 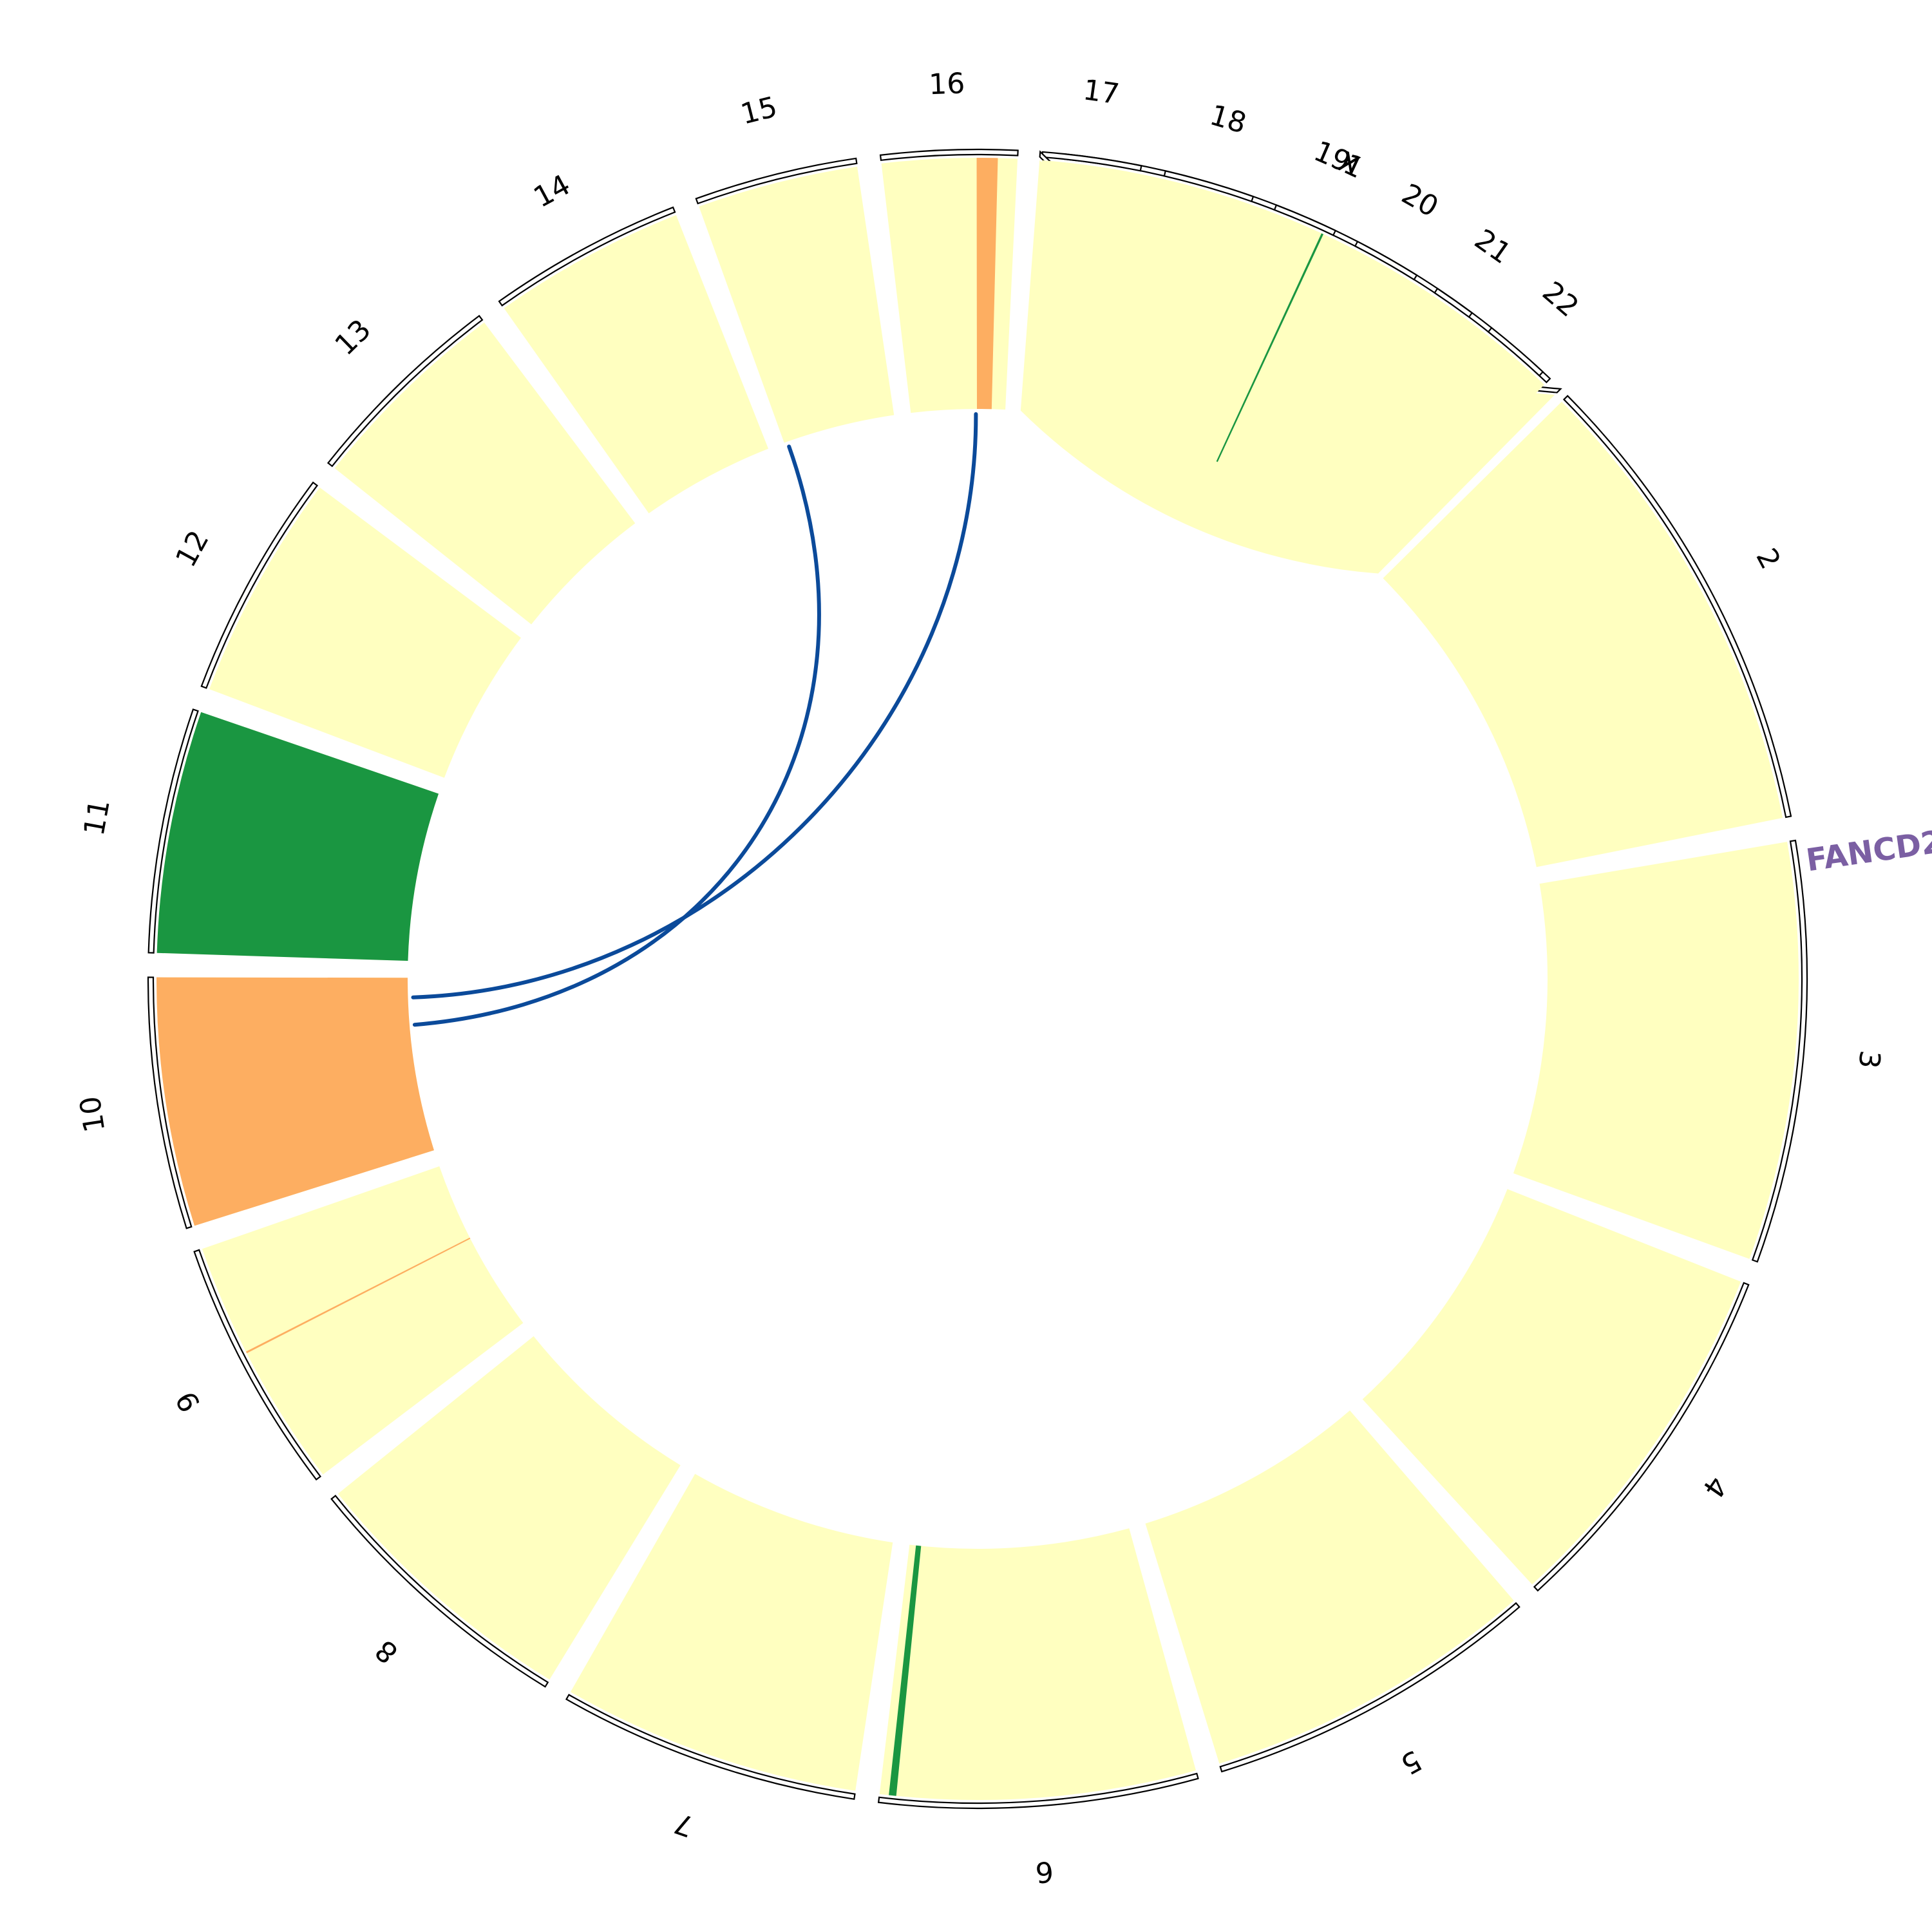 I want to click on ideogram-segment-chr4, so click(x=1642, y=1437).